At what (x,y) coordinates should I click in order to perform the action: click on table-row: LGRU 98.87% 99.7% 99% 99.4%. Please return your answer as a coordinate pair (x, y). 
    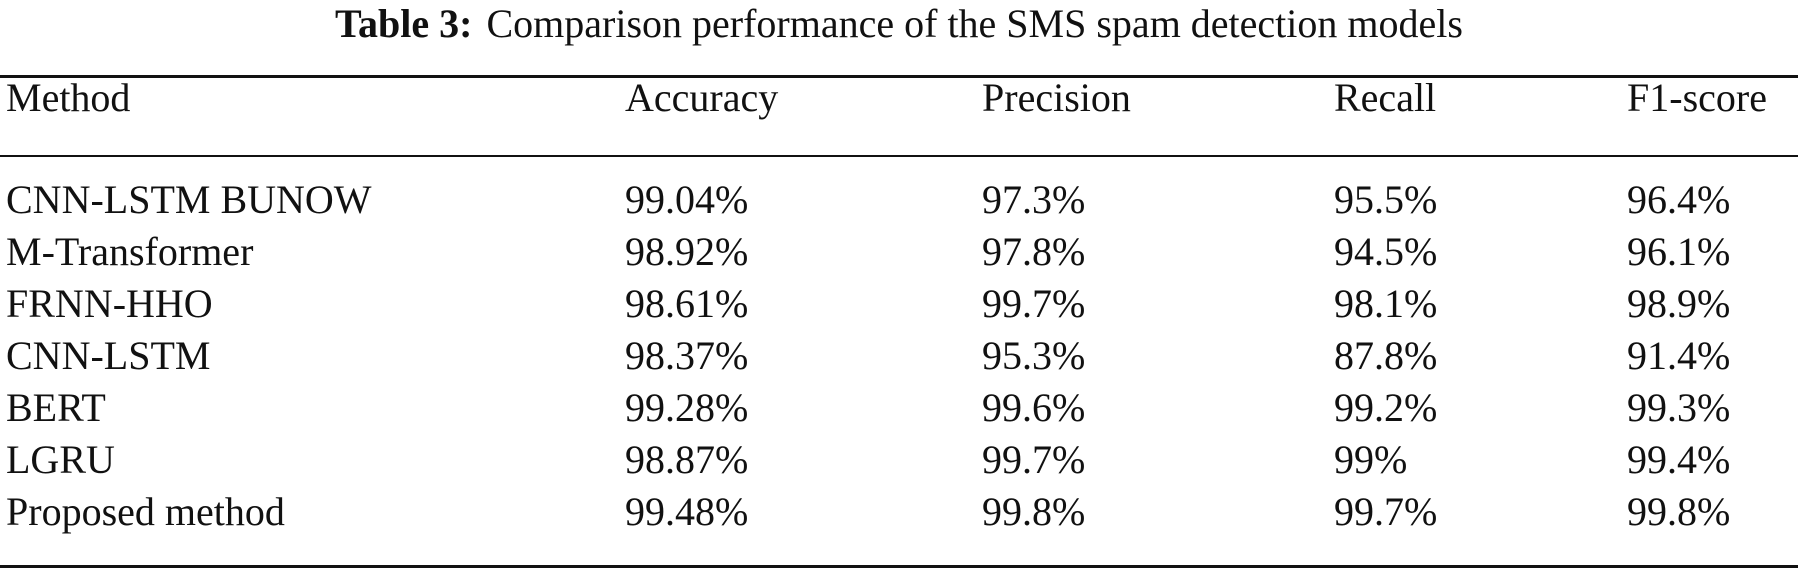
    Looking at the image, I should click on (899, 460).